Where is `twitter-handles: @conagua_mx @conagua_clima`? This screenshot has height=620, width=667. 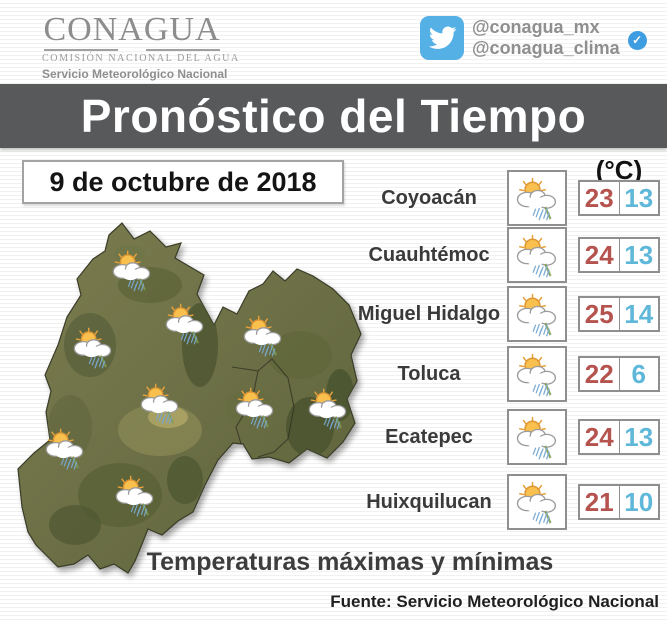 twitter-handles: @conagua_mx @conagua_clima is located at coordinates (546, 38).